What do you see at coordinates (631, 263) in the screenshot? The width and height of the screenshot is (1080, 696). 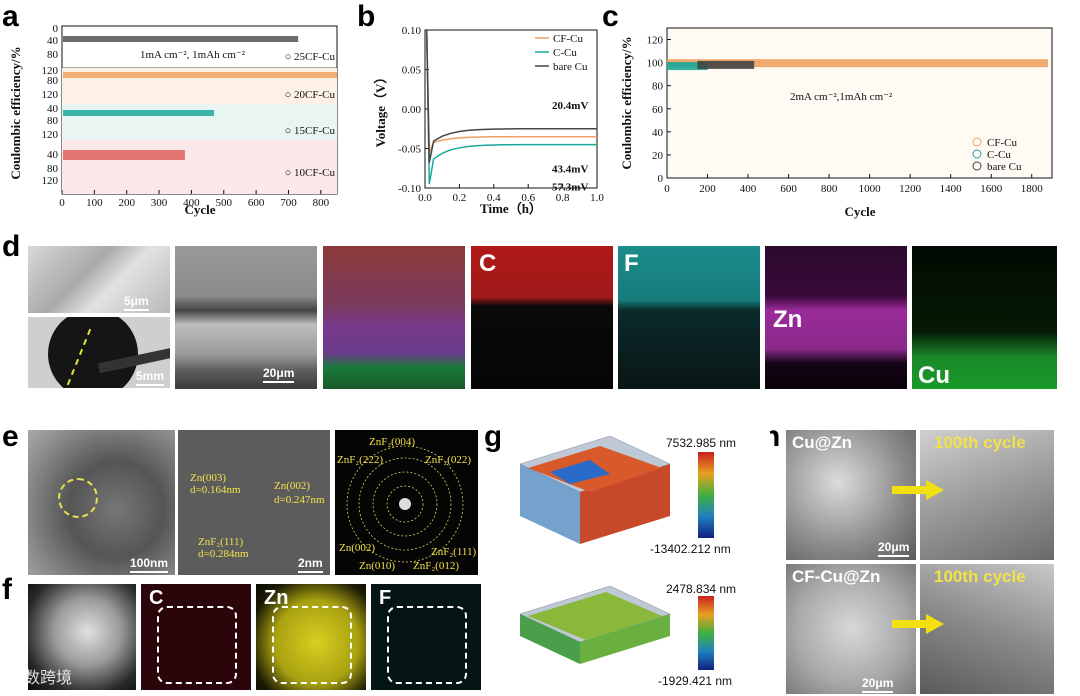 I see `eds-map-f-label: F` at bounding box center [631, 263].